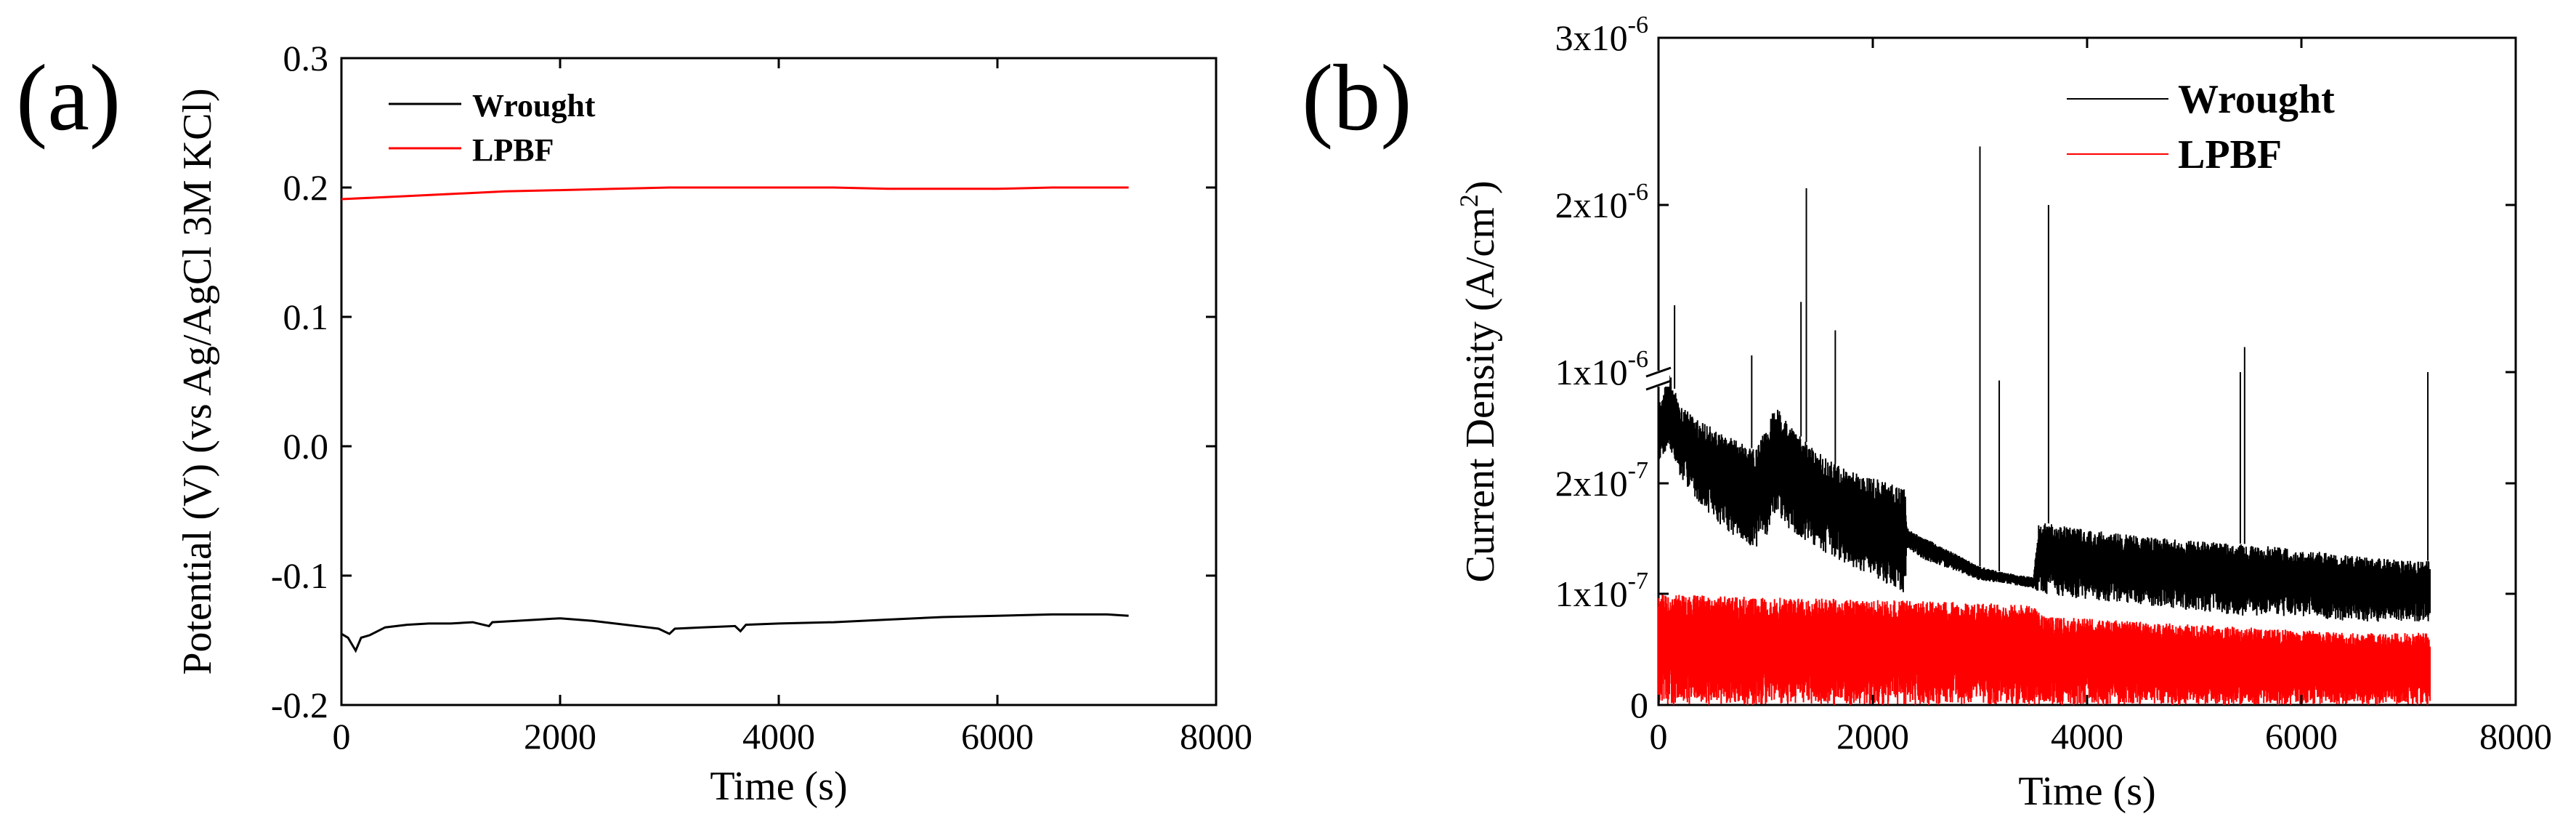 The height and width of the screenshot is (830, 2576). Describe the element at coordinates (2086, 792) in the screenshot. I see `panel-b-x-axis-title: Time (s)` at that location.